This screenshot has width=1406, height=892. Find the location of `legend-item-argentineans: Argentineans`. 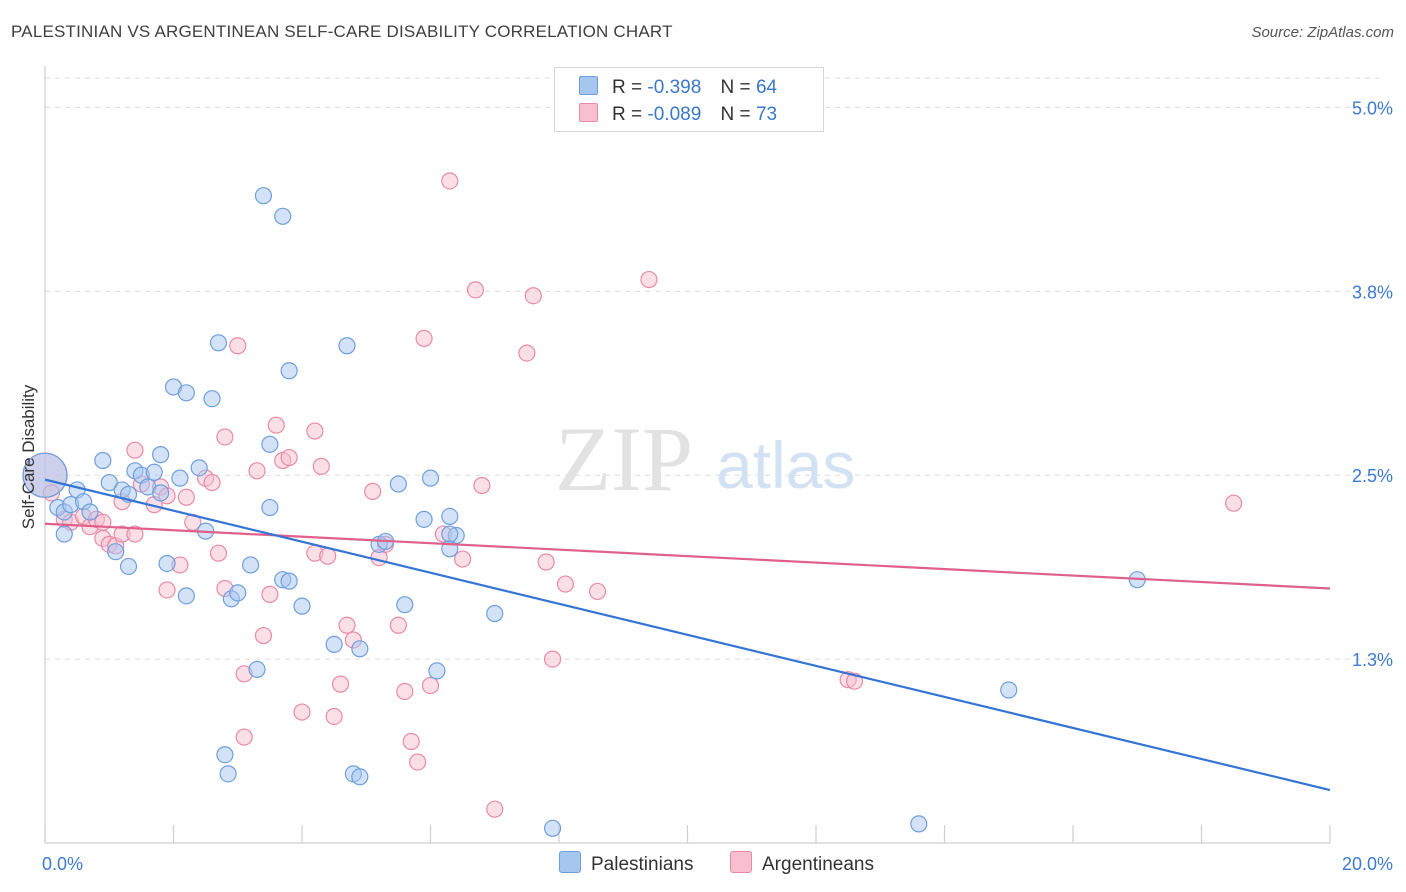

legend-item-argentineans: Argentineans is located at coordinates (802, 863).